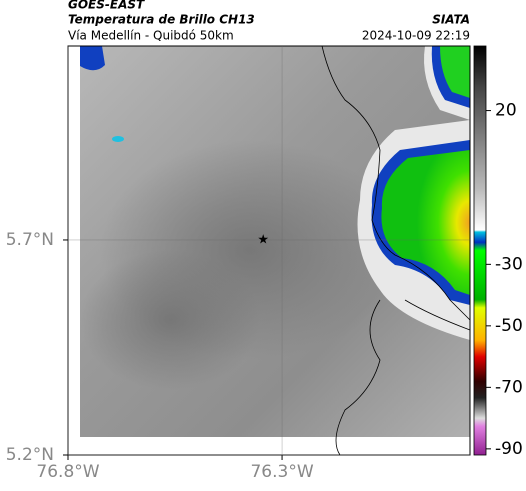  I want to click on colorbar, so click(480, 250).